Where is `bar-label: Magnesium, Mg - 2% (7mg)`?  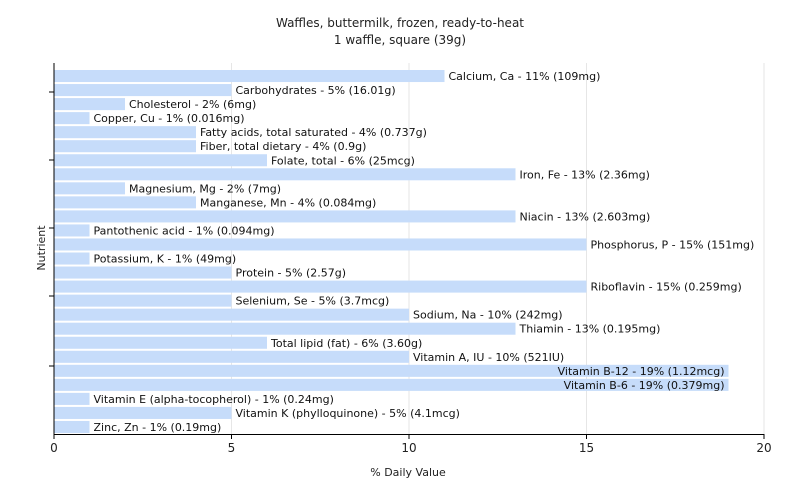
bar-label: Magnesium, Mg - 2% (7mg) is located at coordinates (205, 188).